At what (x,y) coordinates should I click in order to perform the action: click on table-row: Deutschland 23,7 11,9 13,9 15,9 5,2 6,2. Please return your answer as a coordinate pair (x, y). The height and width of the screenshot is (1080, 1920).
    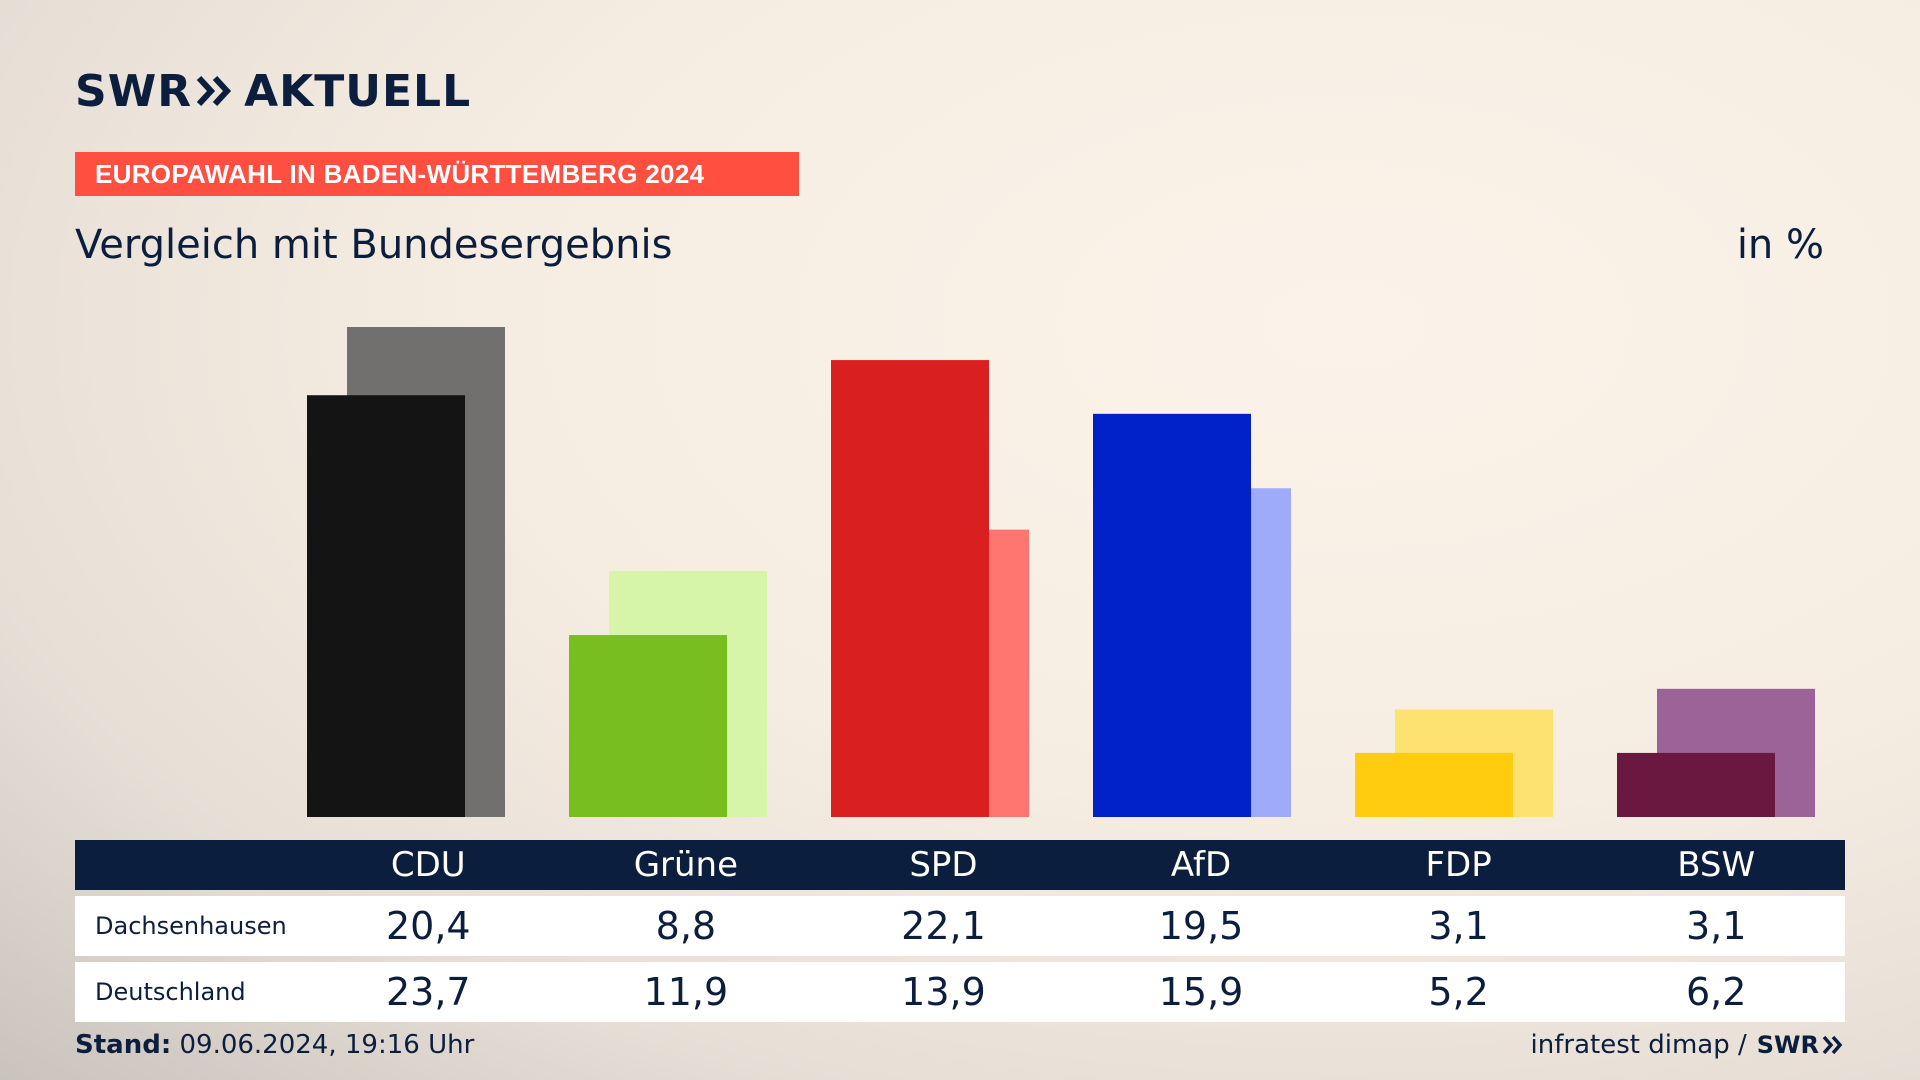
    Looking at the image, I should click on (960, 992).